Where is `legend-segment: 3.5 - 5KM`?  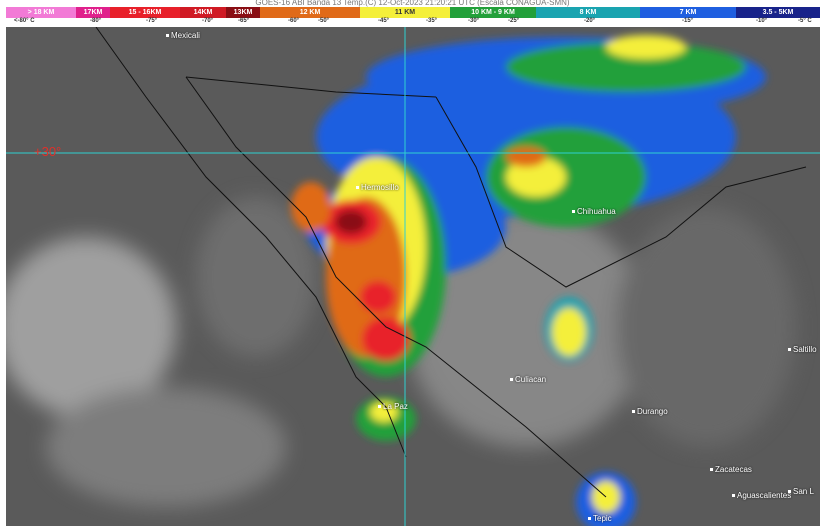 legend-segment: 3.5 - 5KM is located at coordinates (778, 12).